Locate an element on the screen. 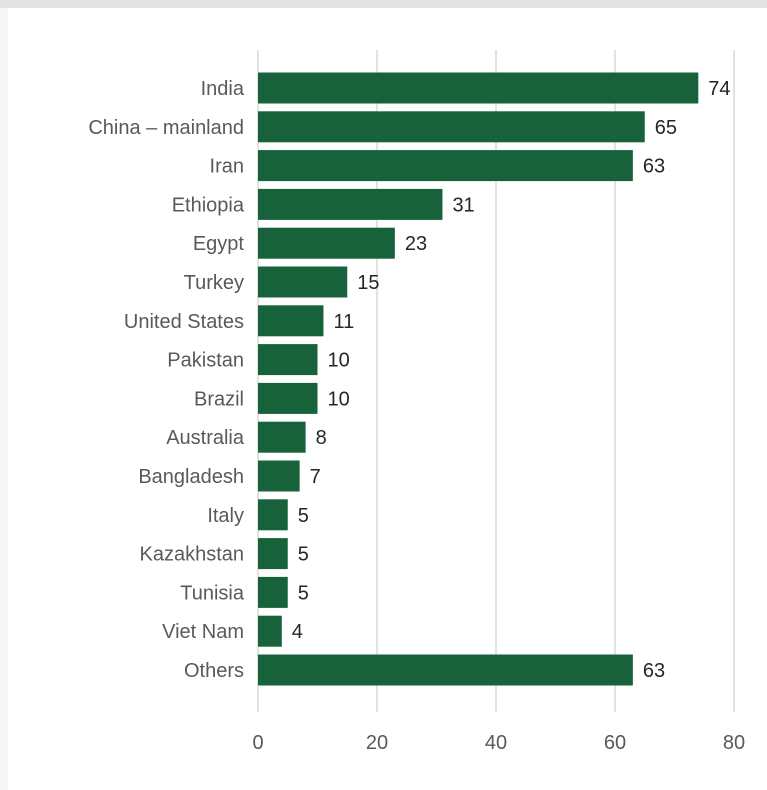  x-axis-ticks: 0 20 40 60 80 is located at coordinates (498, 743).